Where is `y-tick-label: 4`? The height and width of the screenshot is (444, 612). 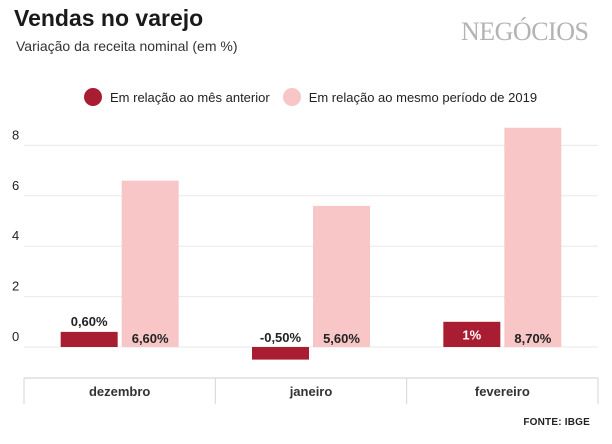
y-tick-label: 4 is located at coordinates (15, 235).